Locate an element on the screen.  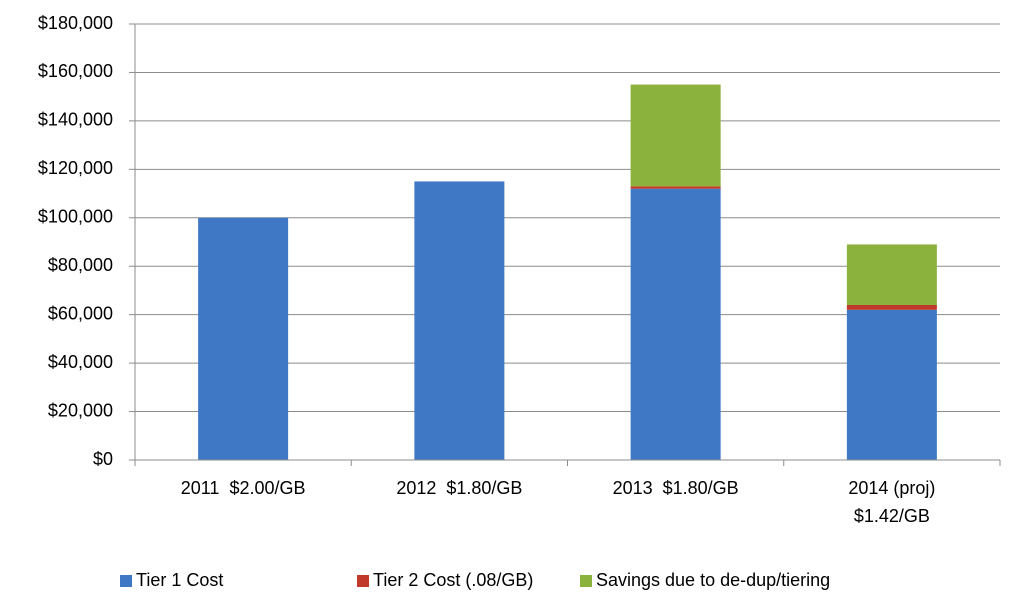
legend-label: Tier 1 Cost is located at coordinates (179, 580).